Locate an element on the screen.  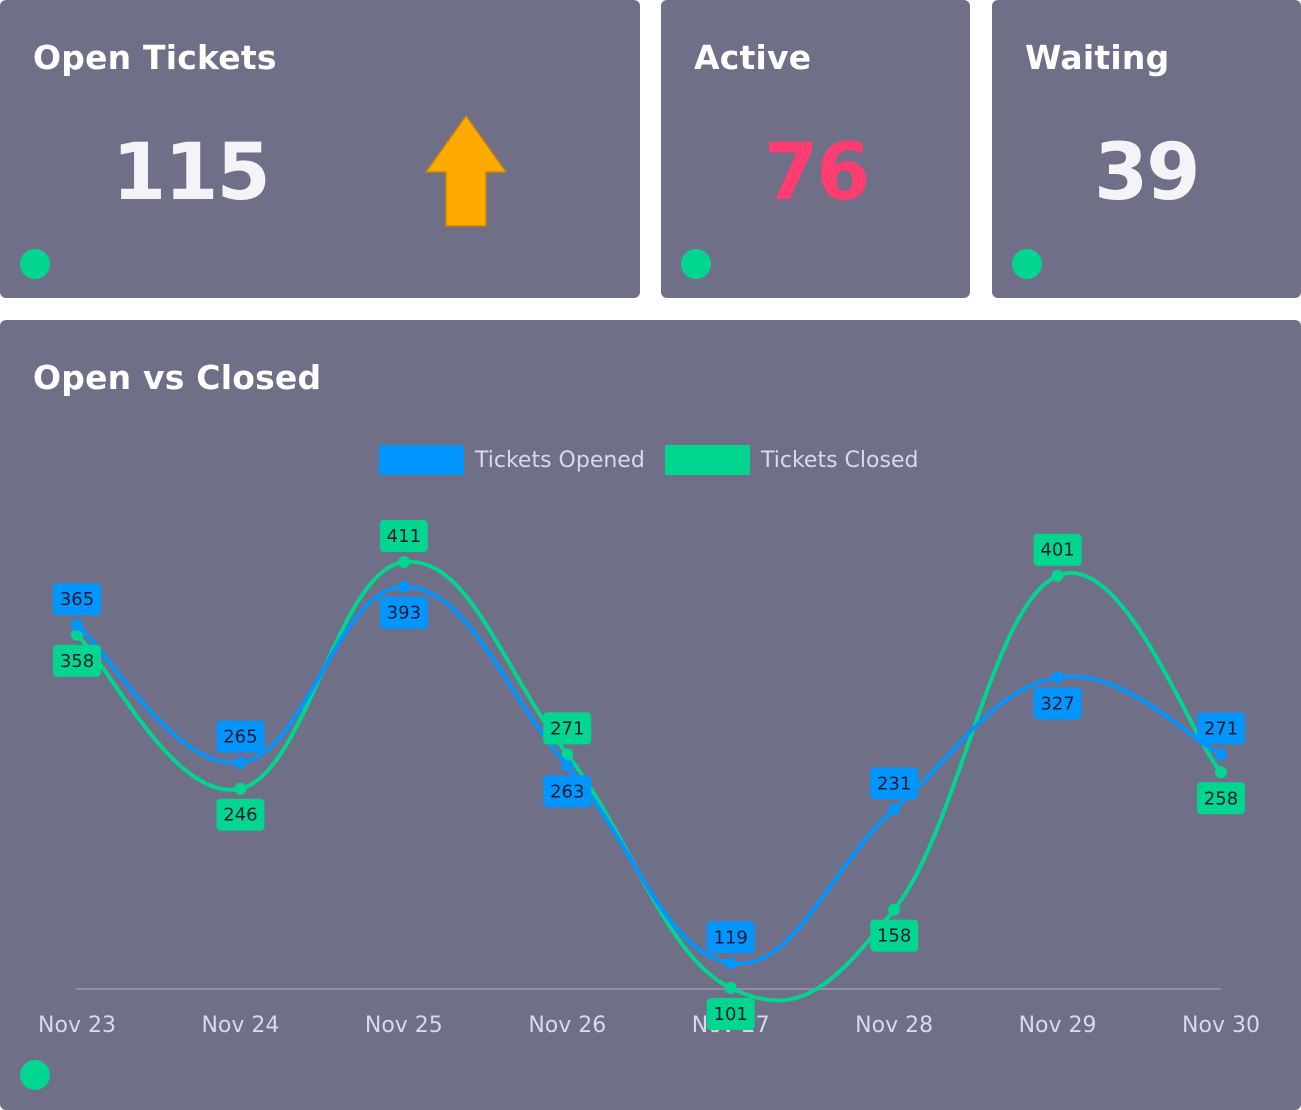
x-tick-label: Nov 25 is located at coordinates (404, 1025).